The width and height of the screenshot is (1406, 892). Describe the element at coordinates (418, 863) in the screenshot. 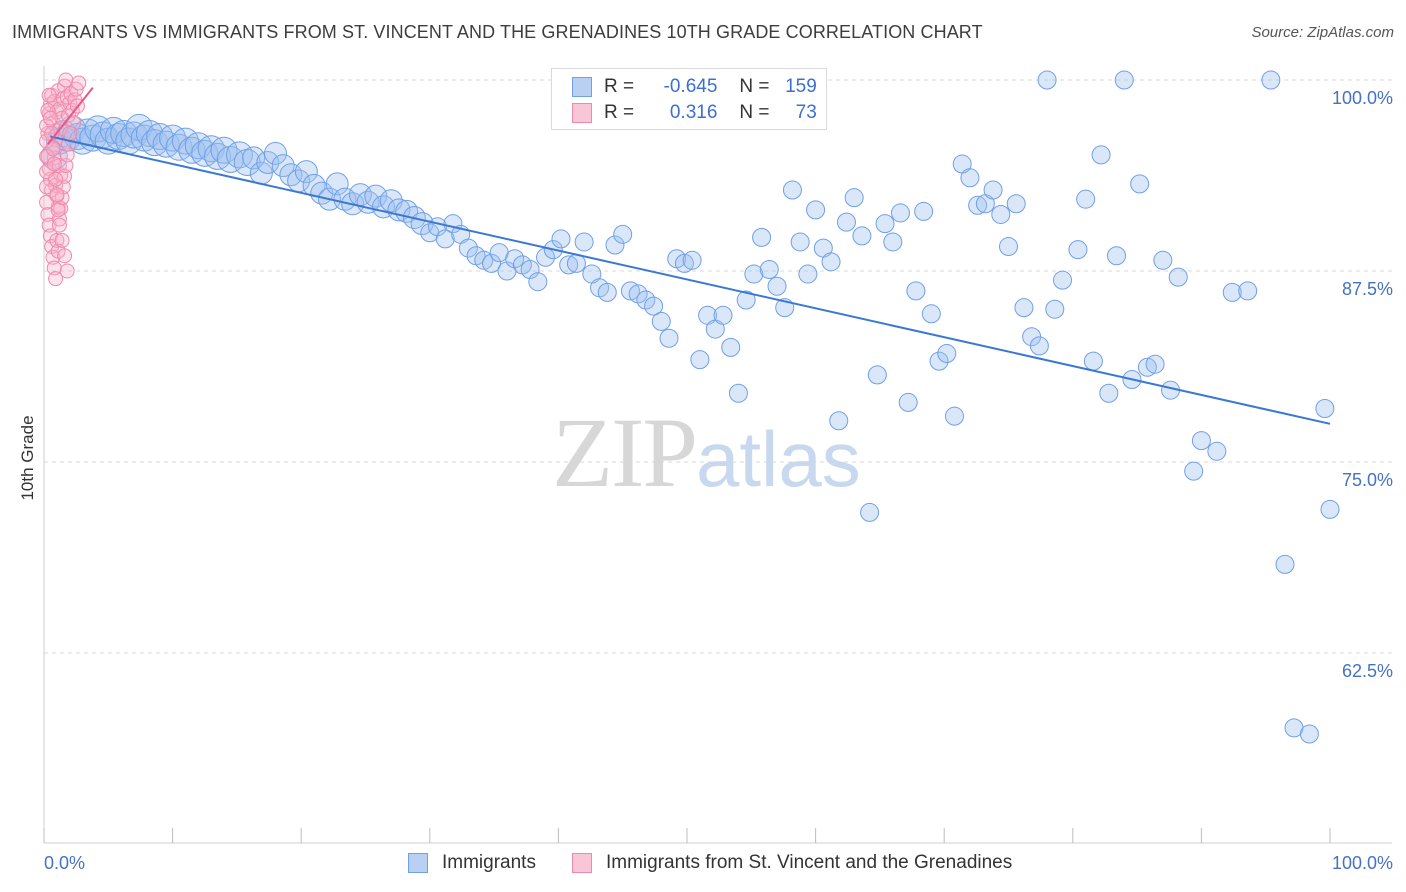

I see `bottom-legend-swatch-blue` at that location.